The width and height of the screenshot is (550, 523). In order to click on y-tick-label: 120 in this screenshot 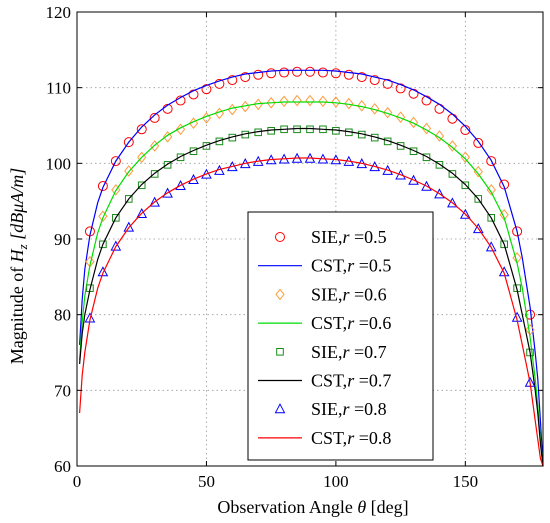, I will do `click(59, 12)`.